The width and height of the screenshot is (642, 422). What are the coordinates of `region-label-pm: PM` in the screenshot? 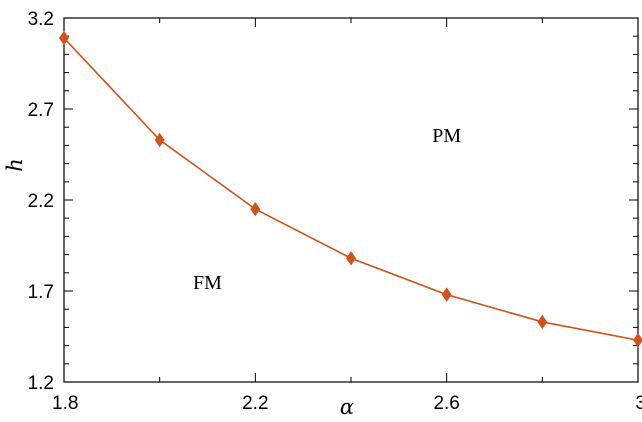 It's located at (446, 136).